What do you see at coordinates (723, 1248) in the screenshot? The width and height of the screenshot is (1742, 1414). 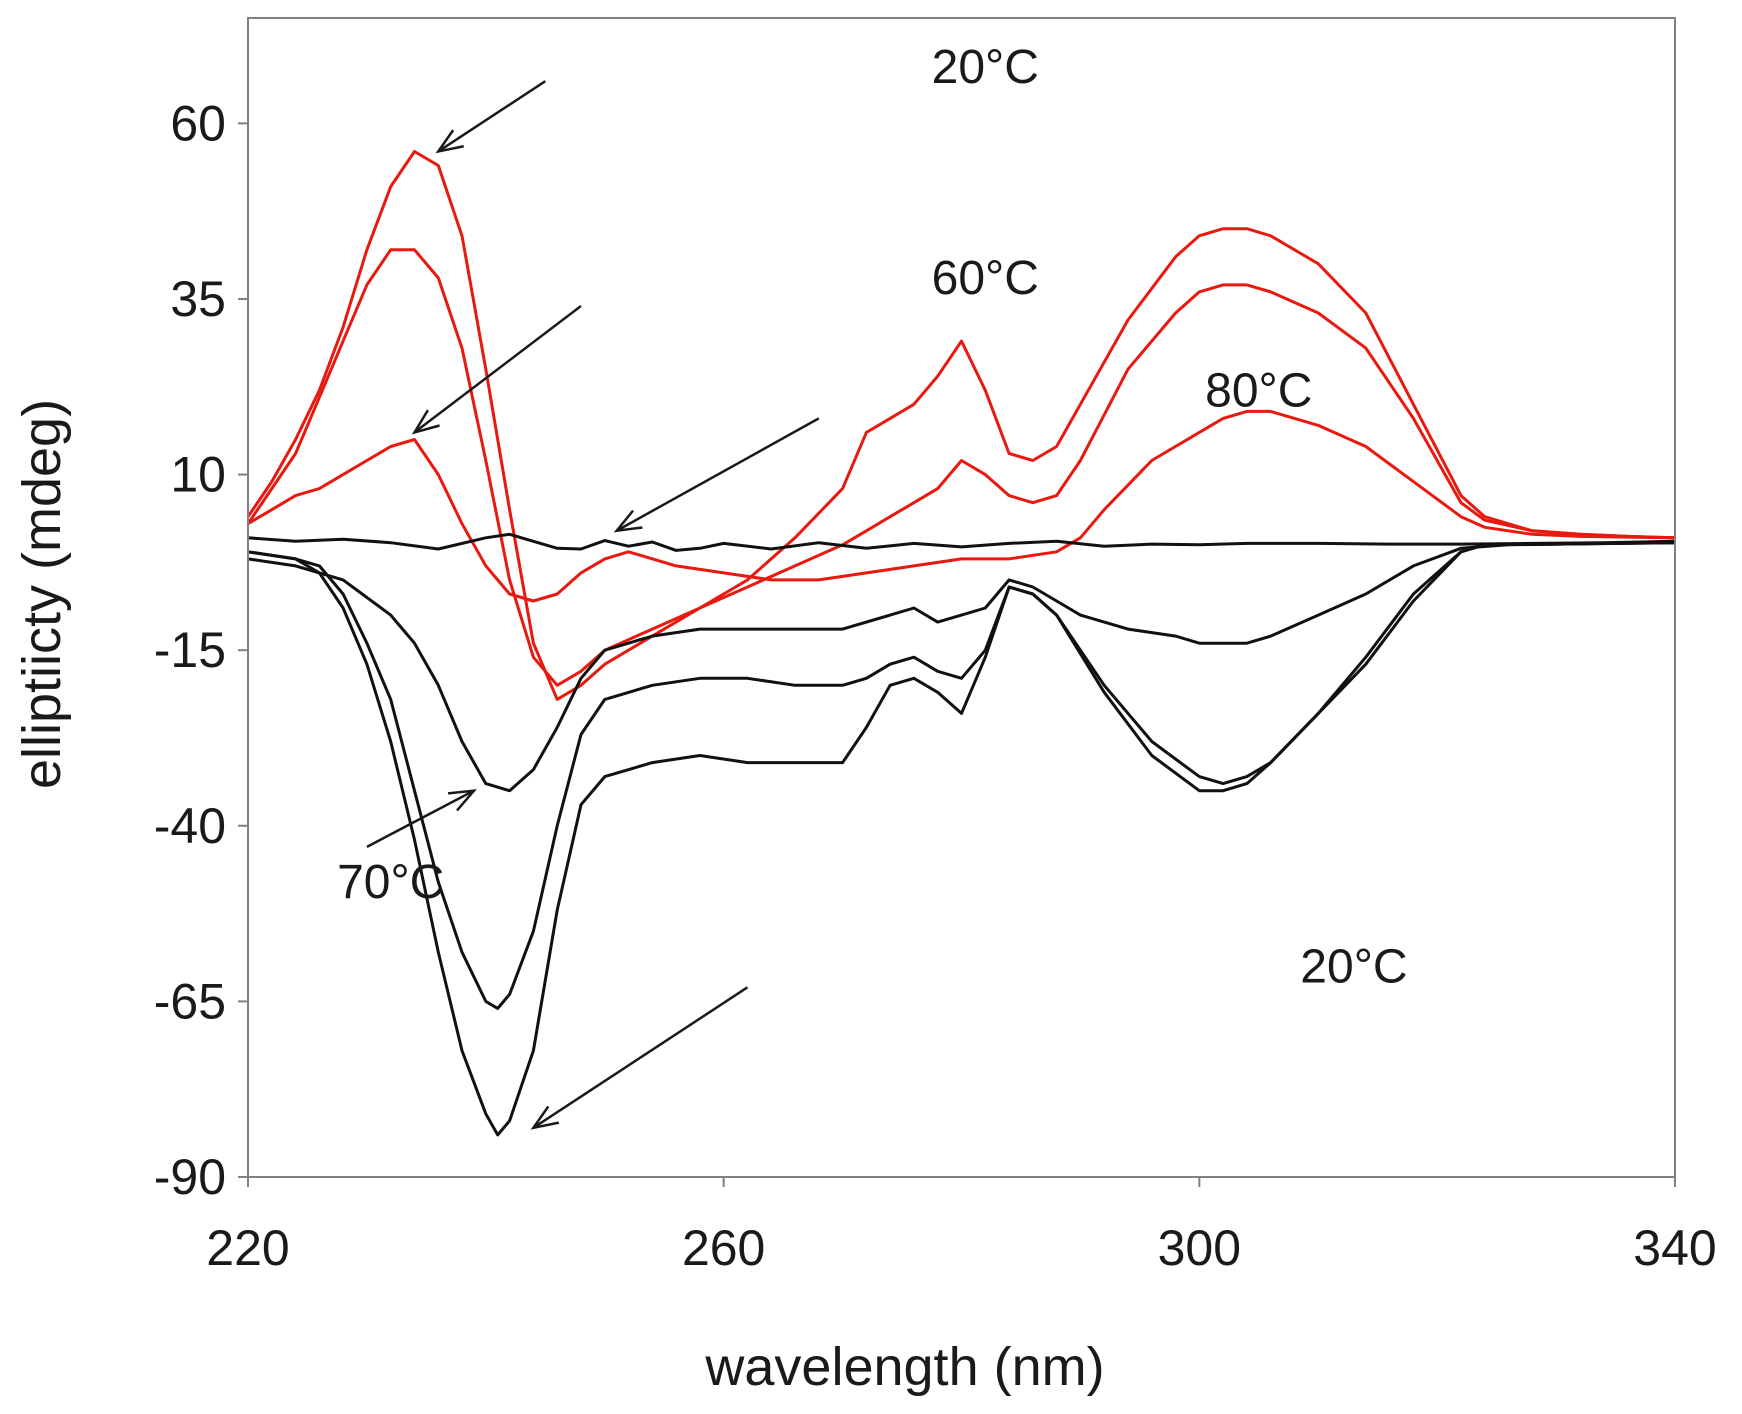 I see `x-tick-label: 260` at bounding box center [723, 1248].